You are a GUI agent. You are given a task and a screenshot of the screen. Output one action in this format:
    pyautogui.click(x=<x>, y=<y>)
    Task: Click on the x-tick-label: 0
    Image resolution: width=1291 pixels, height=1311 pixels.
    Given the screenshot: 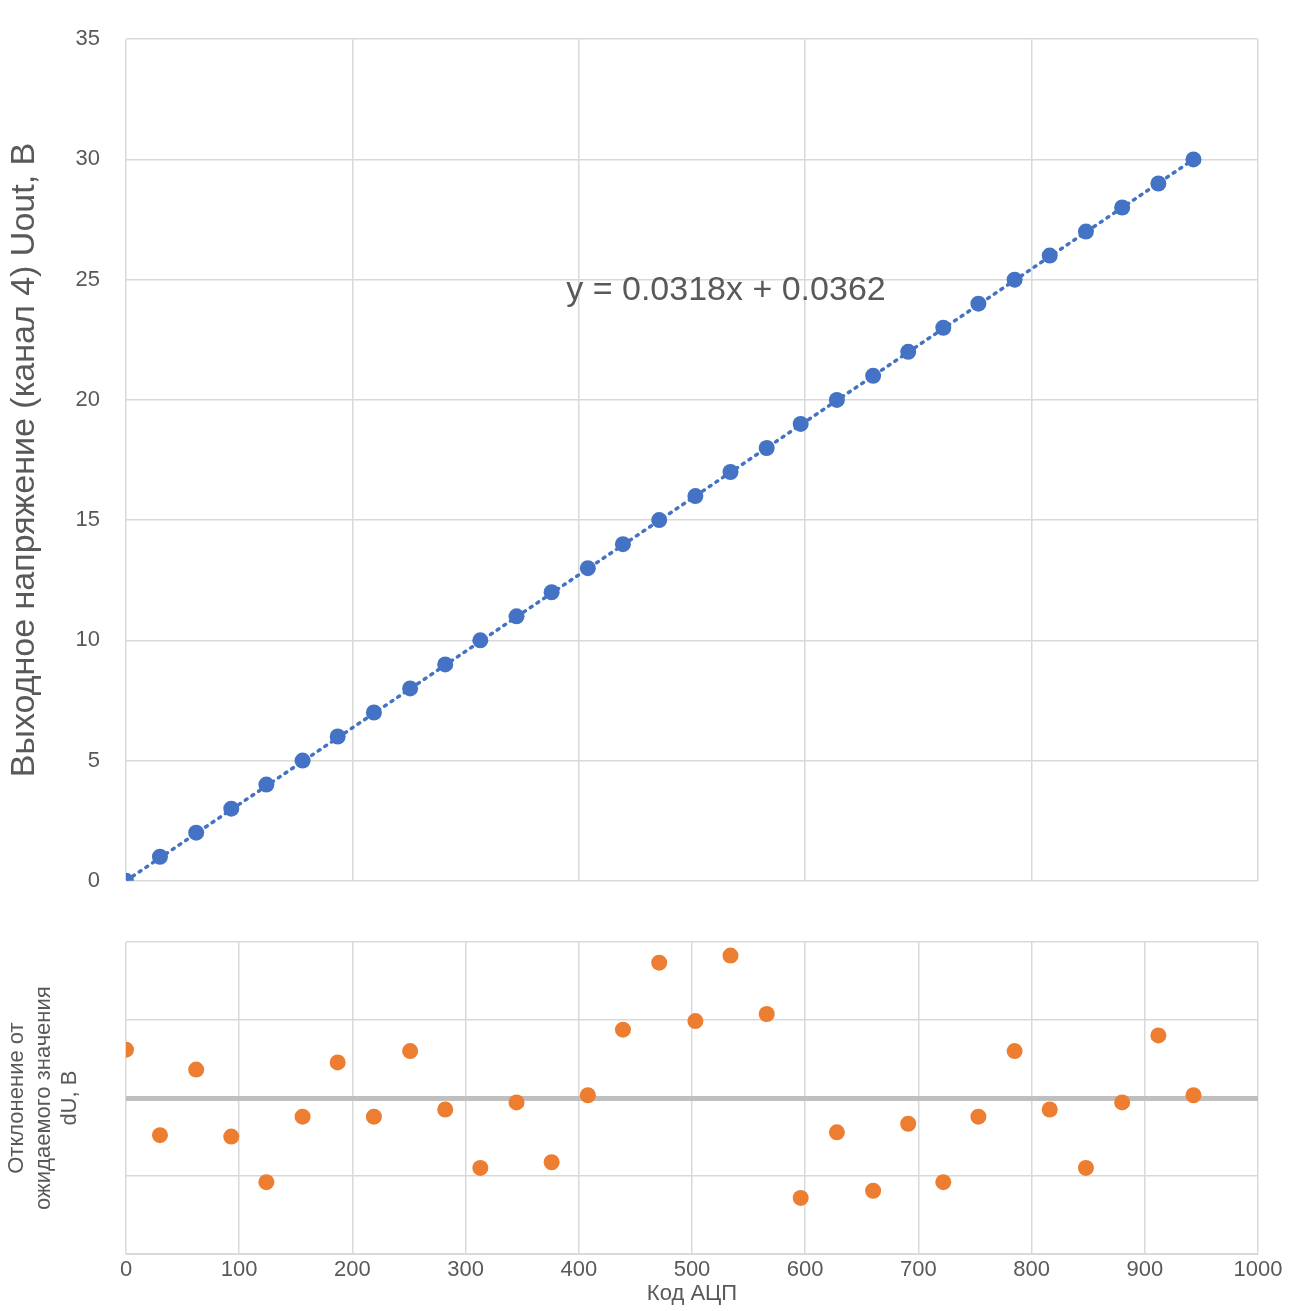 What is the action you would take?
    pyautogui.click(x=126, y=1269)
    